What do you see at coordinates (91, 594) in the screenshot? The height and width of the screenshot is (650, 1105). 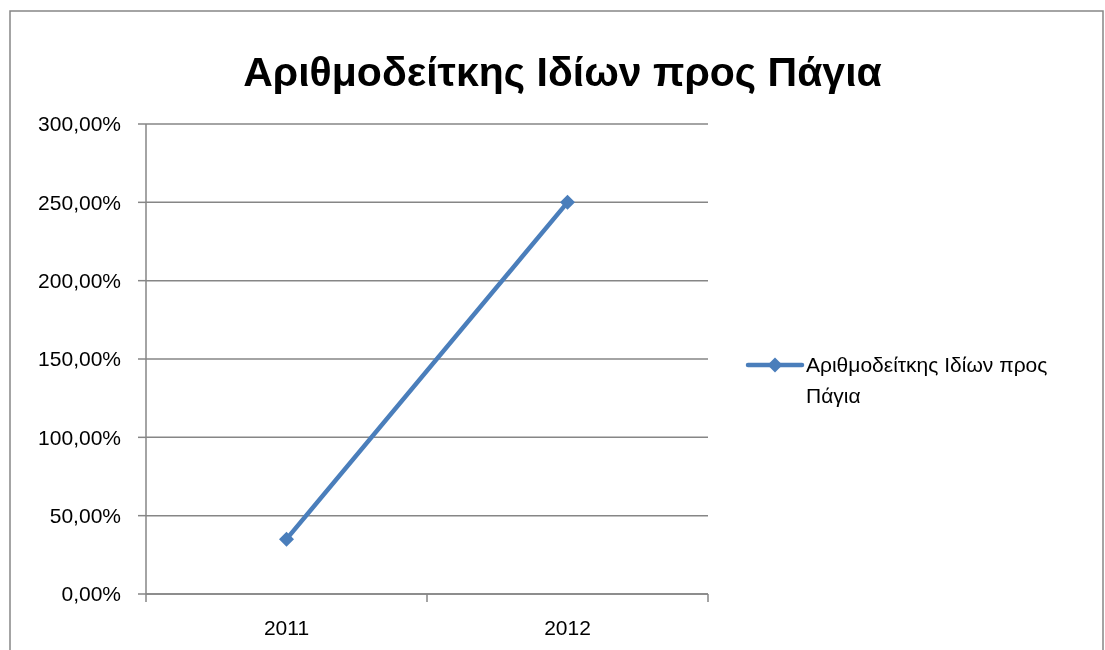 I see `y-tick-label: 0,00%` at bounding box center [91, 594].